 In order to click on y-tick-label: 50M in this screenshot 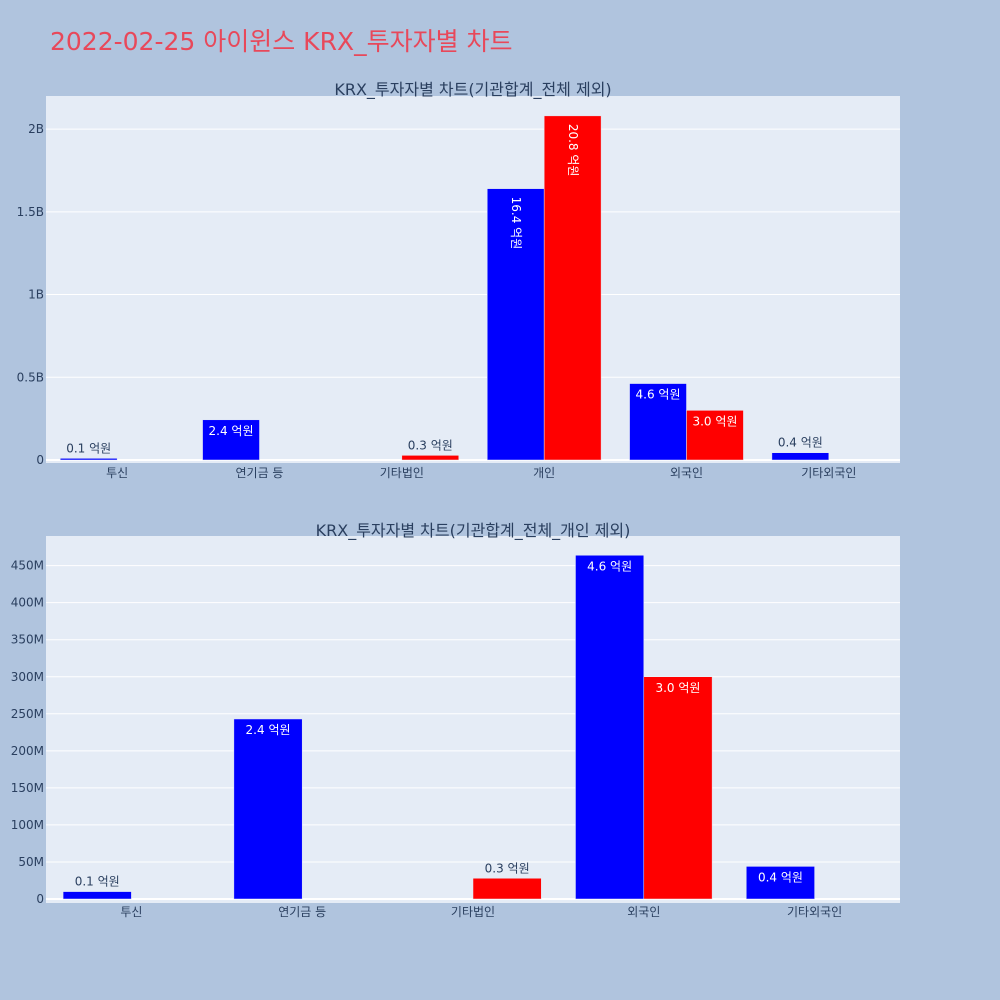, I will do `click(31, 862)`.